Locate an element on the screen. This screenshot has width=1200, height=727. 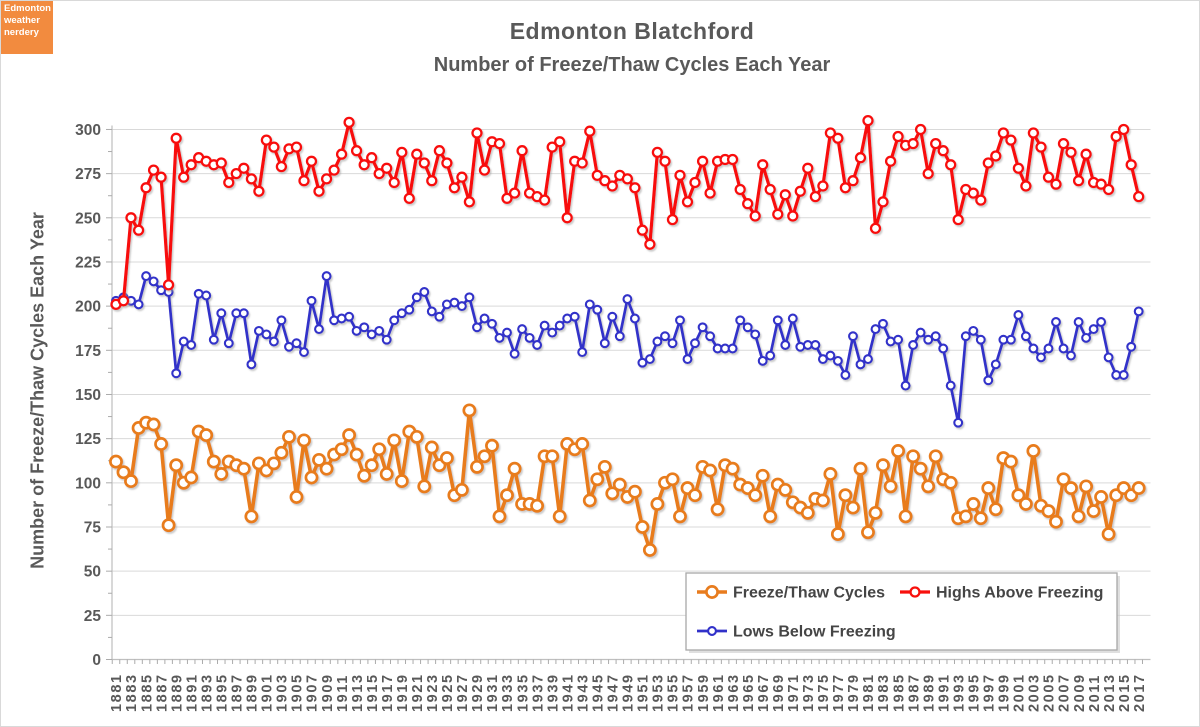
x-tick-label-1951: 1951 is located at coordinates (644, 692).